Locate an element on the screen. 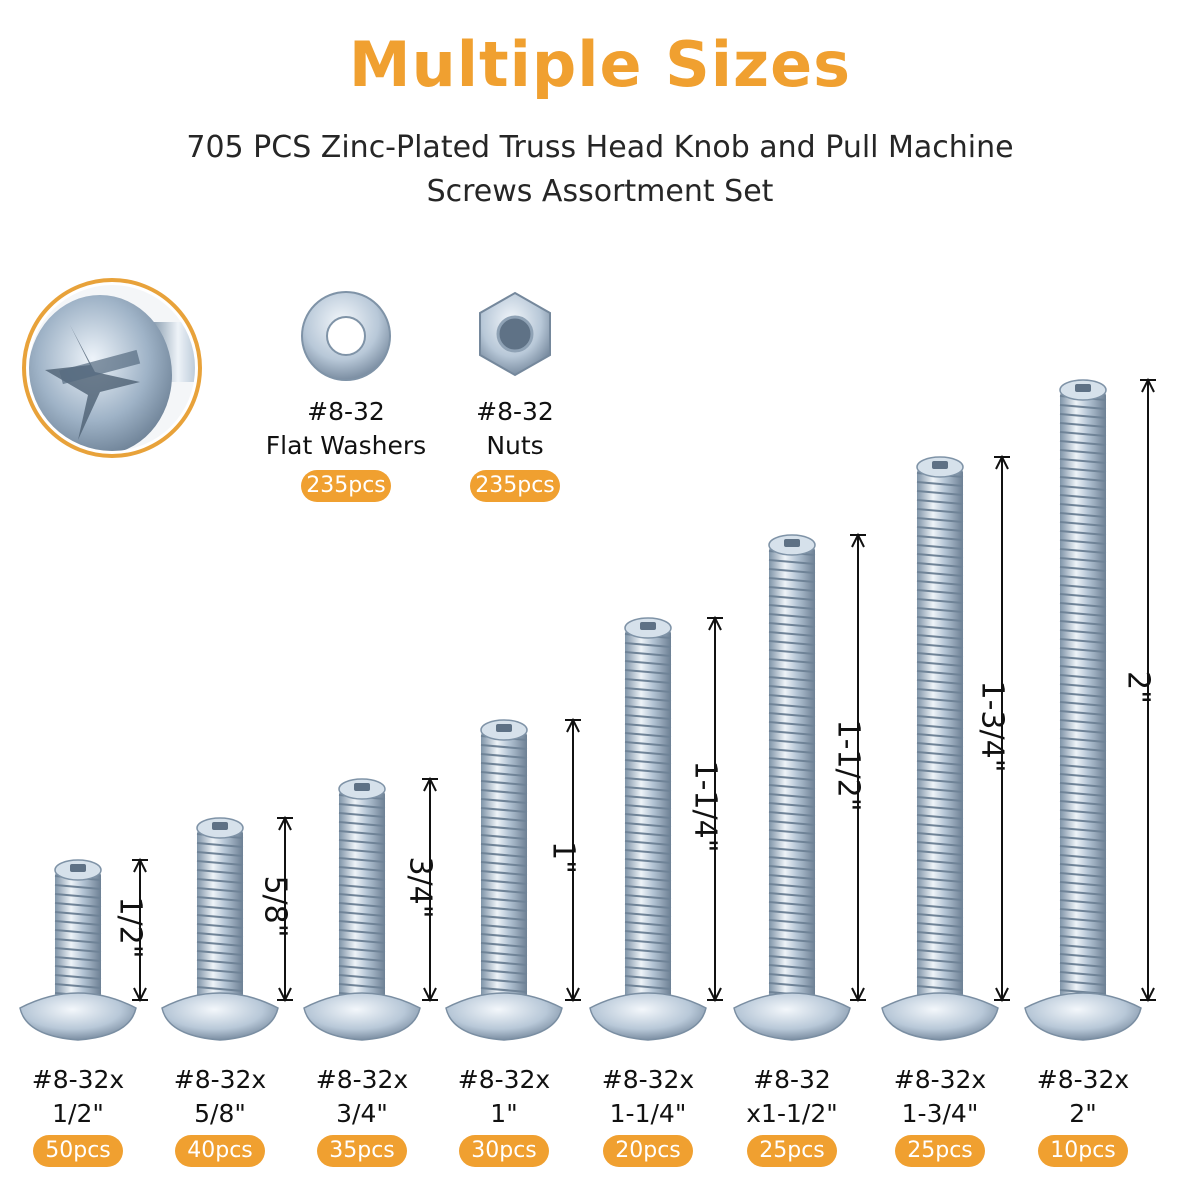 The height and width of the screenshot is (1200, 1200). dimension-label: 1/2" is located at coordinates (130, 927).